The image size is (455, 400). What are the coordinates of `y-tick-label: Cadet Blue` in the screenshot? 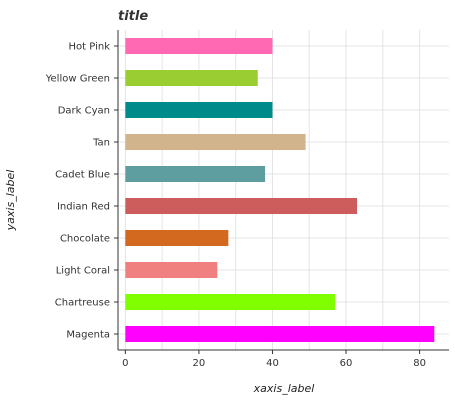 It's located at (82, 175).